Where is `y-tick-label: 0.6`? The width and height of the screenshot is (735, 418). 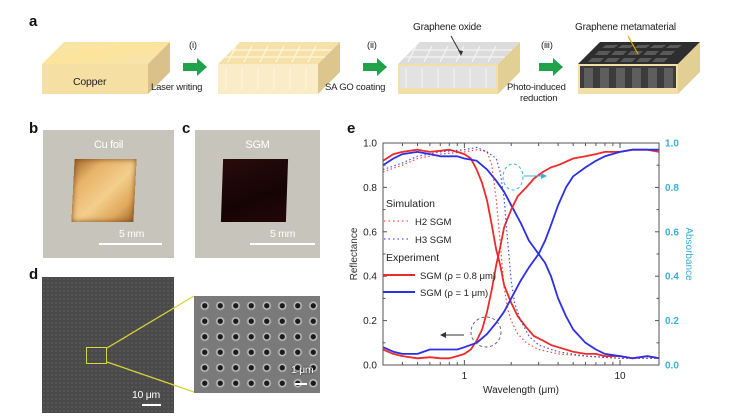
y-tick-label: 0.6 is located at coordinates (370, 232).